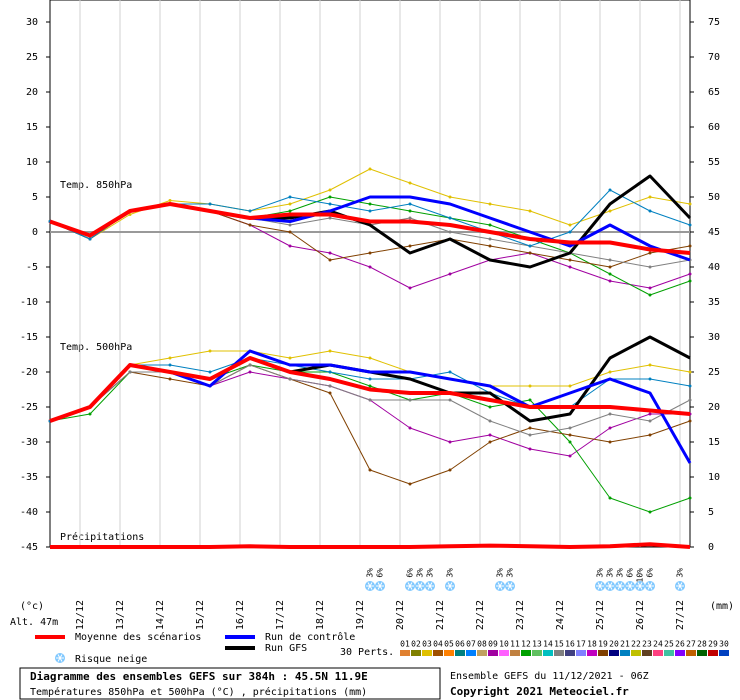 This screenshot has height=700, width=740. Describe the element at coordinates (537, 644) in the screenshot. I see `member-label: 13` at that location.